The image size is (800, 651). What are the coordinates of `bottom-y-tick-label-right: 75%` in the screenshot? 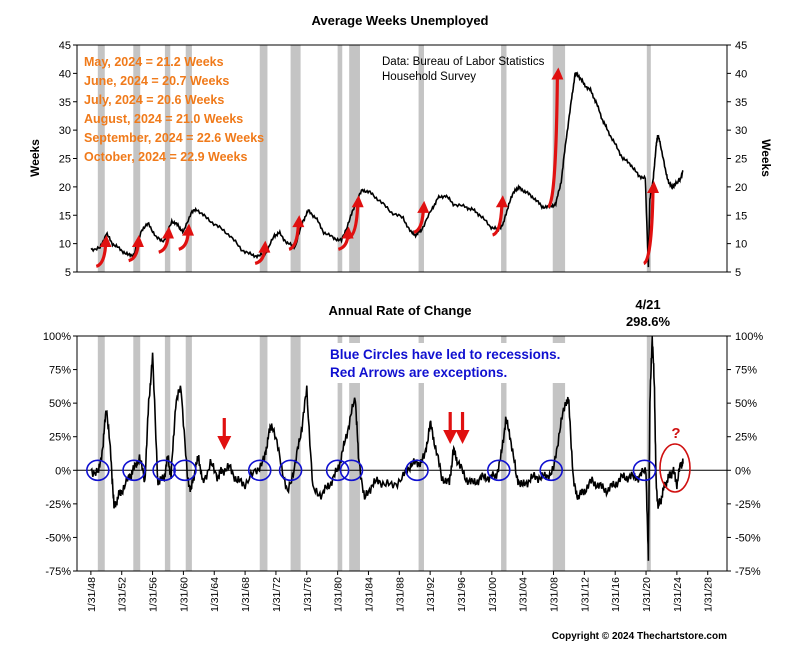 It's located at (746, 371).